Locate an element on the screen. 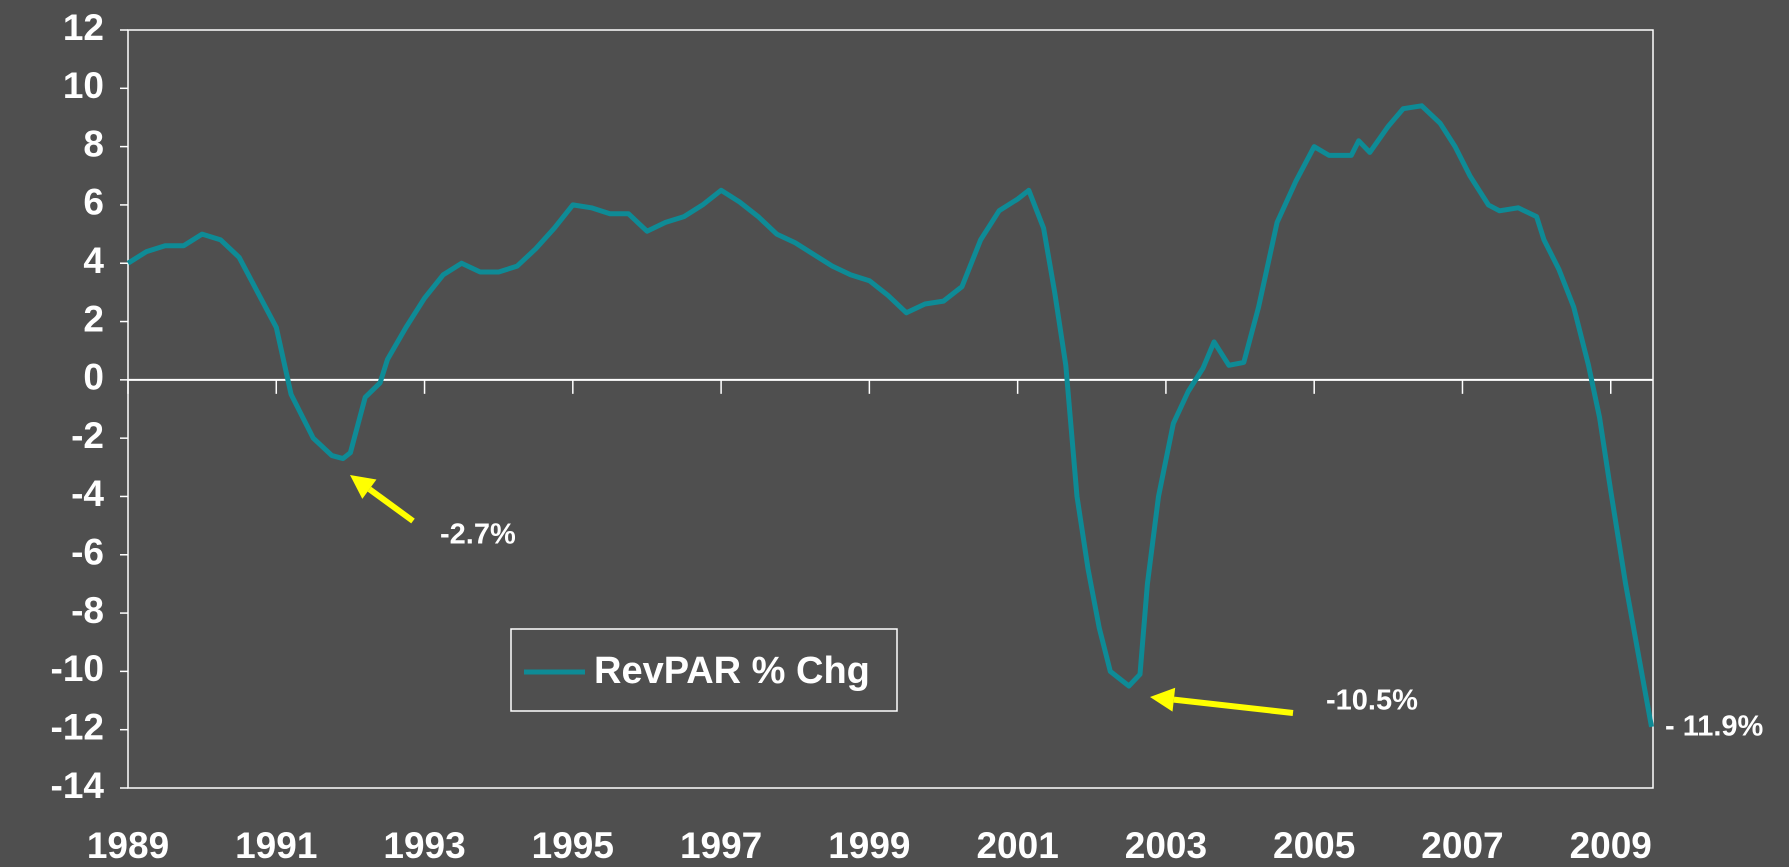 This screenshot has height=867, width=1789. y-tick-label: 8 is located at coordinates (93, 143).